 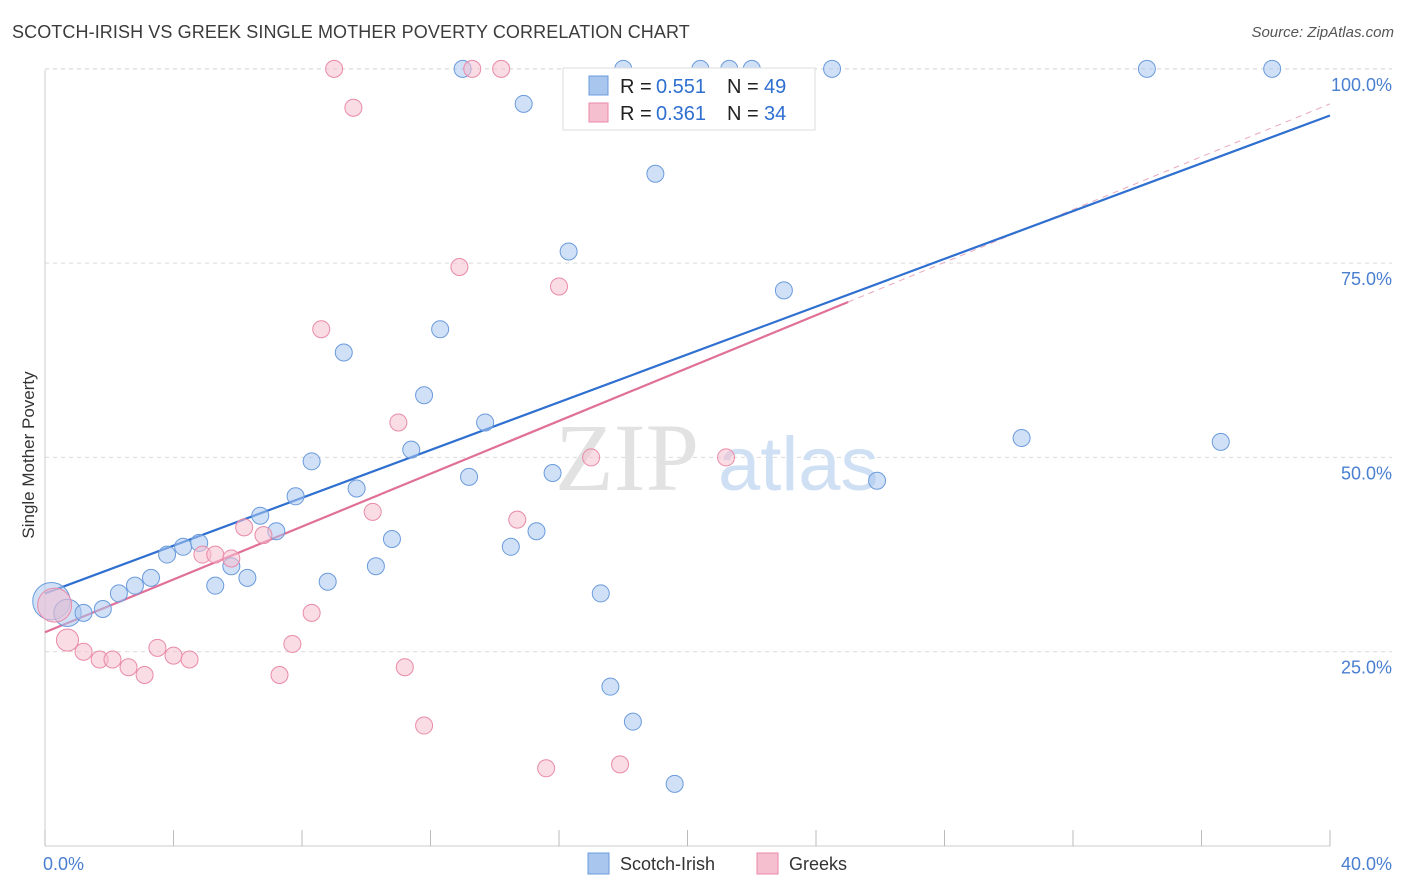 What do you see at coordinates (775, 114) in the screenshot?
I see `legend-n-value-2: 34` at bounding box center [775, 114].